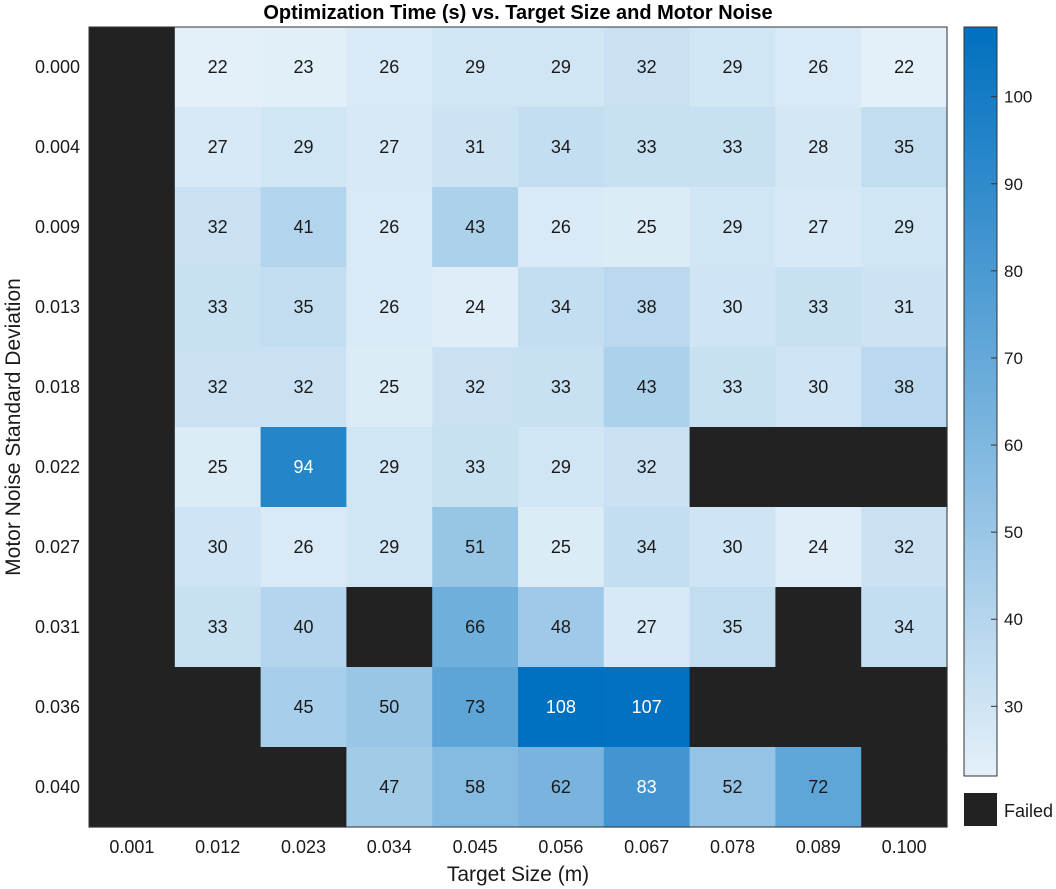 Image resolution: width=1056 pixels, height=889 pixels. Describe the element at coordinates (13, 427) in the screenshot. I see `y-axis-label: Motor Noise Standard Deviation` at that location.